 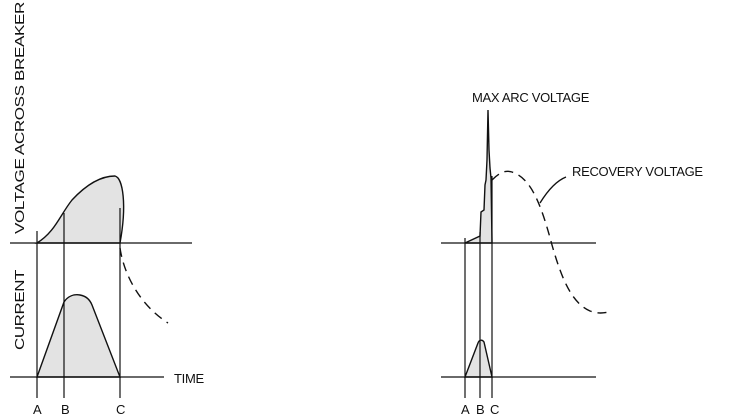 I want to click on left-marker-a-label: A, so click(x=37, y=409).